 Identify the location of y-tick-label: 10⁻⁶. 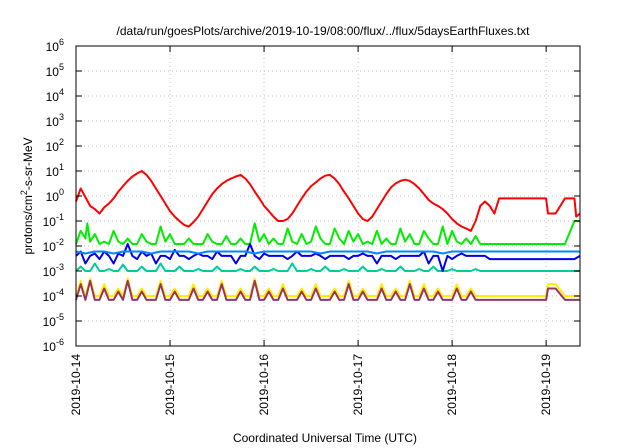
(53, 345).